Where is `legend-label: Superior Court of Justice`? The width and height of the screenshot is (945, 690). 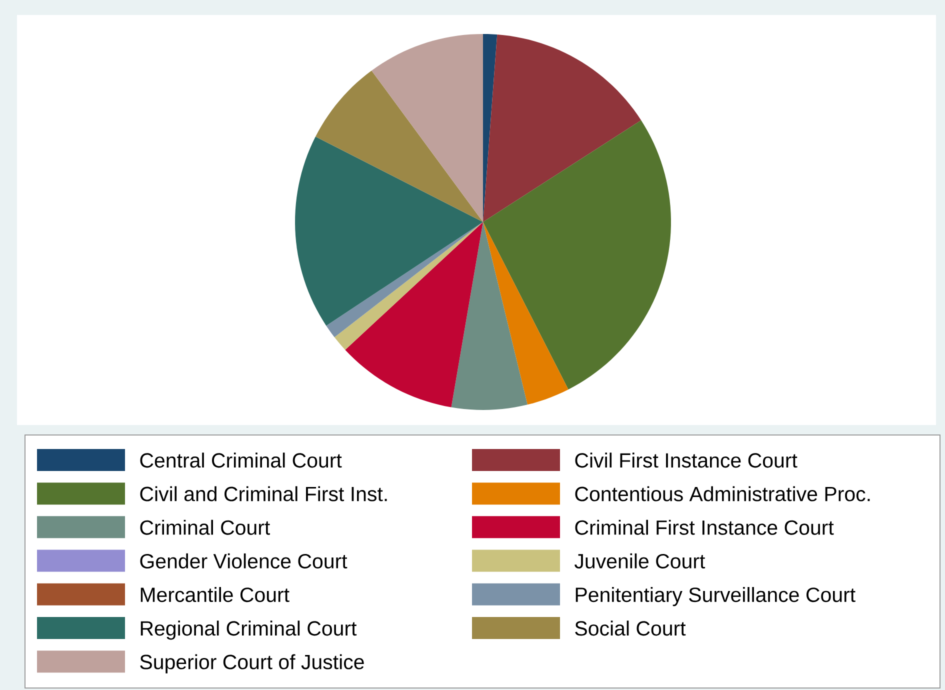
legend-label: Superior Court of Justice is located at coordinates (252, 664).